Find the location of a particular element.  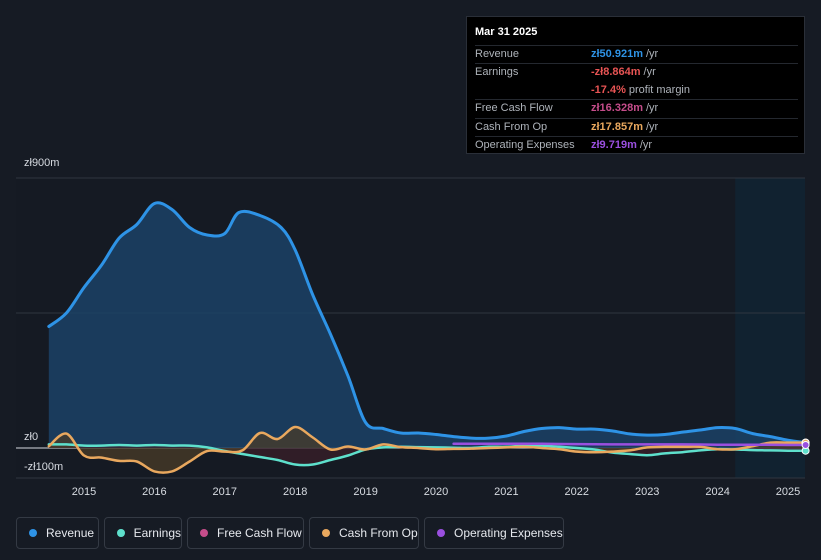

tooltip-value: zł17.857m is located at coordinates (617, 126).